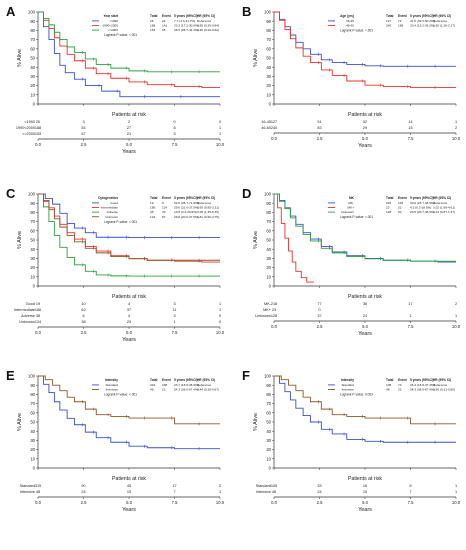 The width and height of the screenshot is (466, 550). Describe the element at coordinates (268, 21) in the screenshot. I see `y-tick-label: 90` at that location.